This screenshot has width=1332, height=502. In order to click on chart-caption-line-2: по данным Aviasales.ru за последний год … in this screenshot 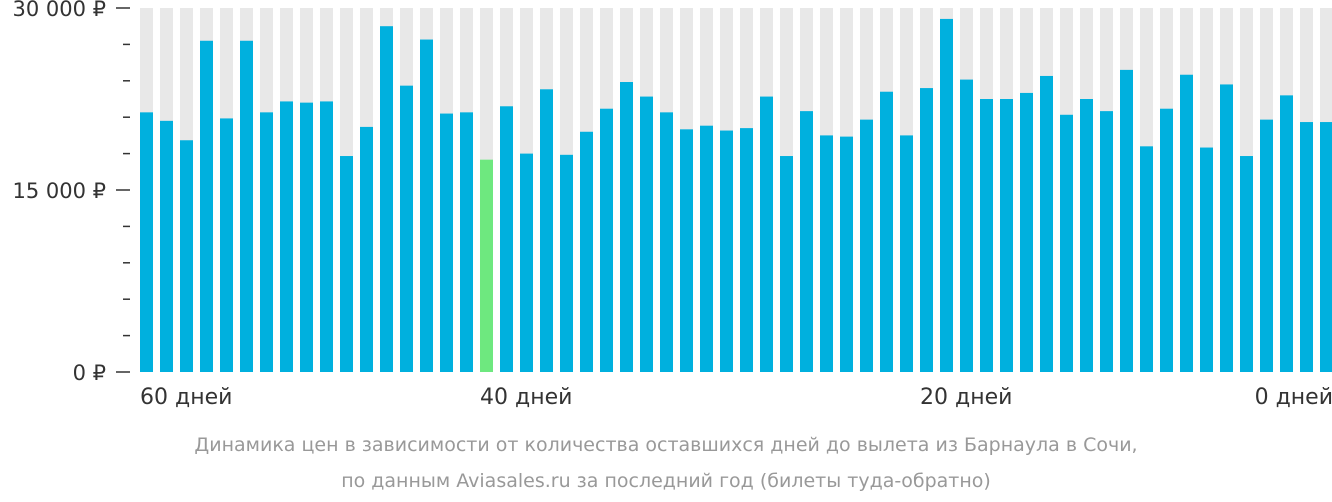, I will do `click(666, 481)`.